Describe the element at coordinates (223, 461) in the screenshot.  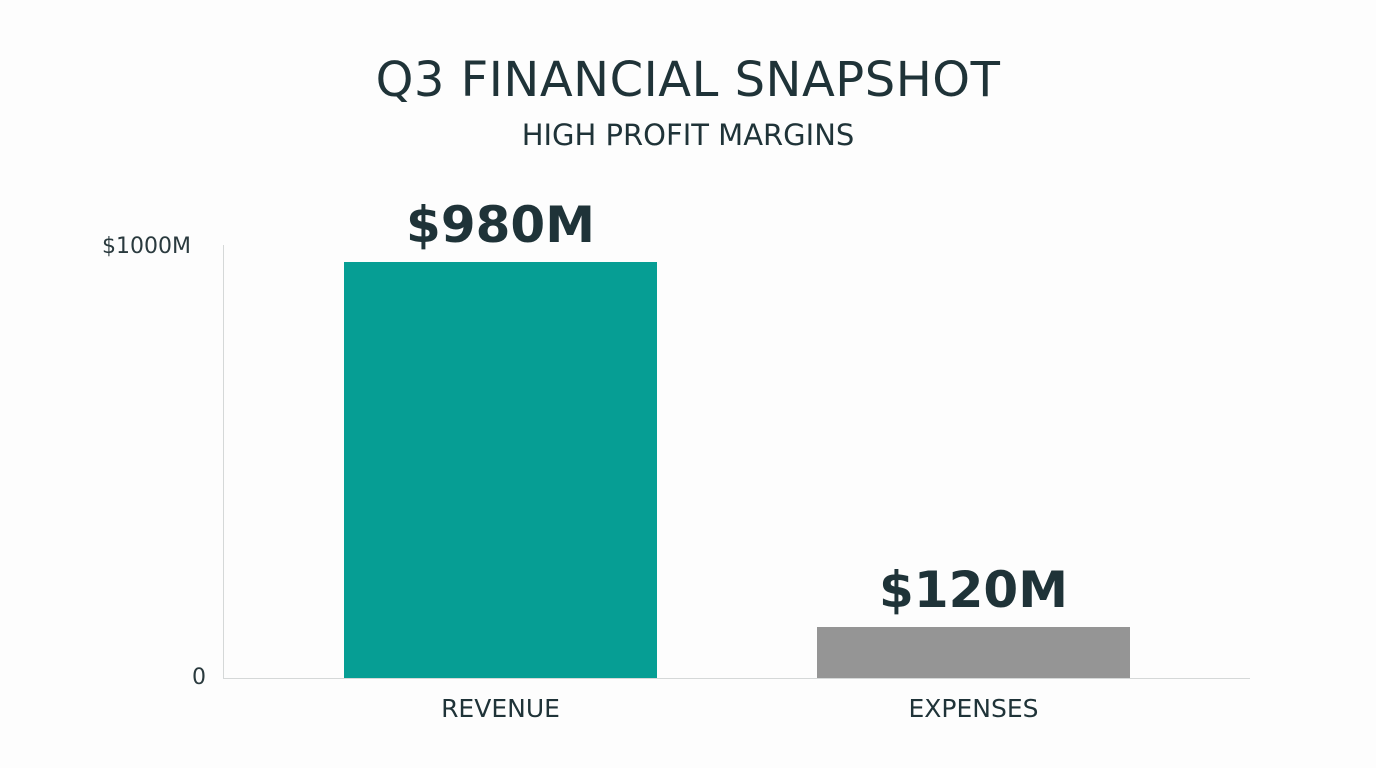
I see `y-axis-line` at that location.